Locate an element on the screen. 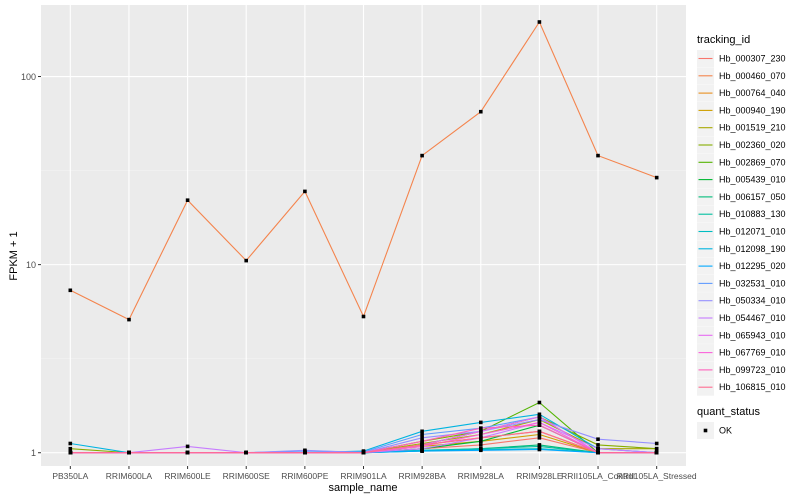  data-point-Hb_002360_020-PB350LA is located at coordinates (70, 448).